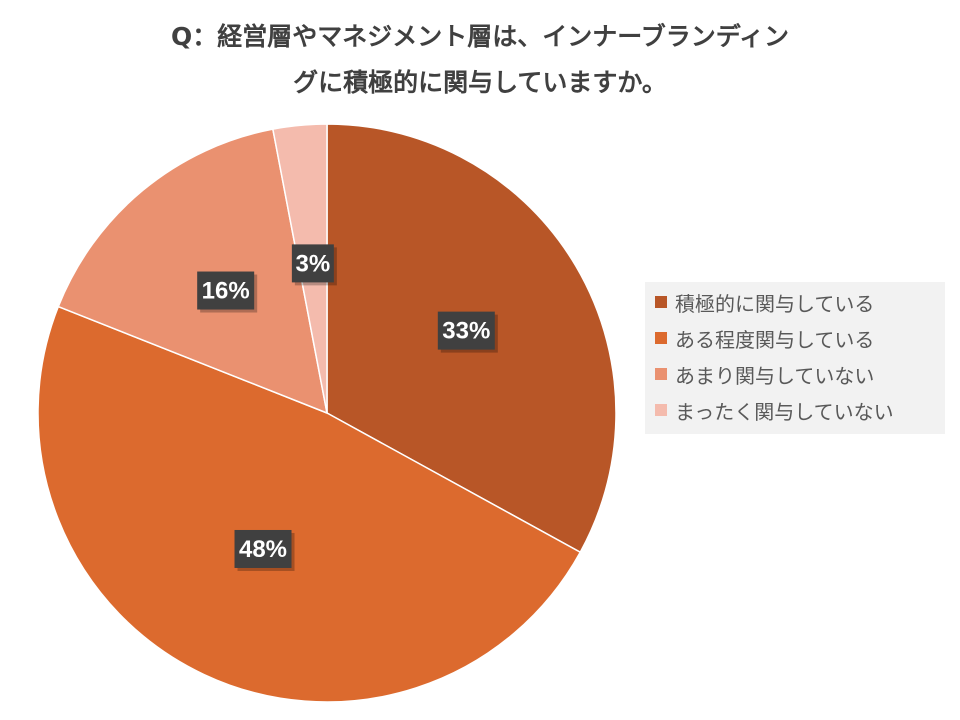 The image size is (960, 720). Describe the element at coordinates (784, 411) in the screenshot. I see `legend-label-not-at-all: まったく関与していない` at that location.